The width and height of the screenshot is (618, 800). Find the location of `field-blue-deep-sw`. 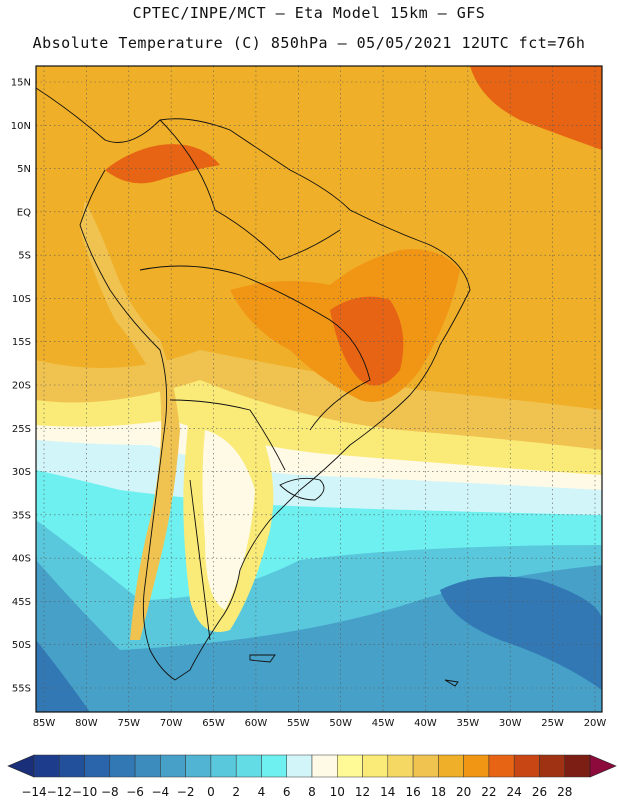

field-blue-deep-sw is located at coordinates (63, 676).